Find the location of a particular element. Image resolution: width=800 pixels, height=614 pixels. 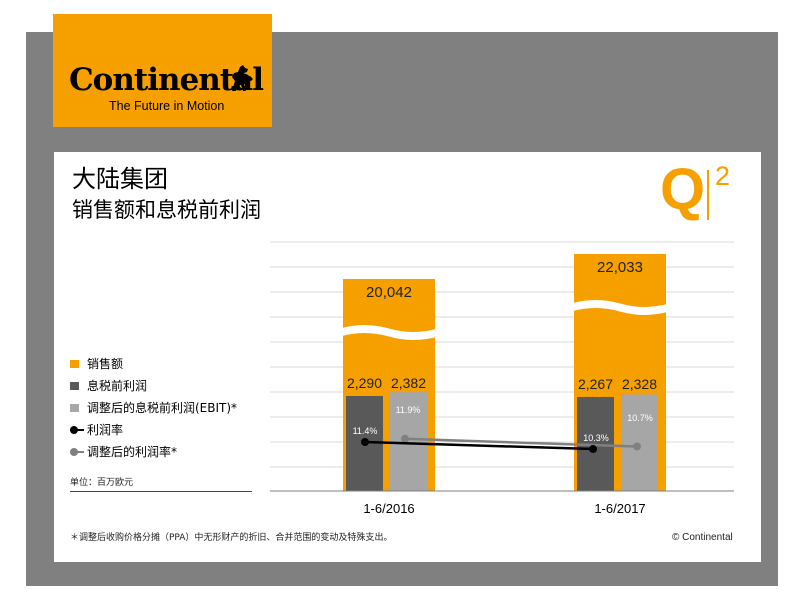

legend-dot-margin is located at coordinates (74, 430).